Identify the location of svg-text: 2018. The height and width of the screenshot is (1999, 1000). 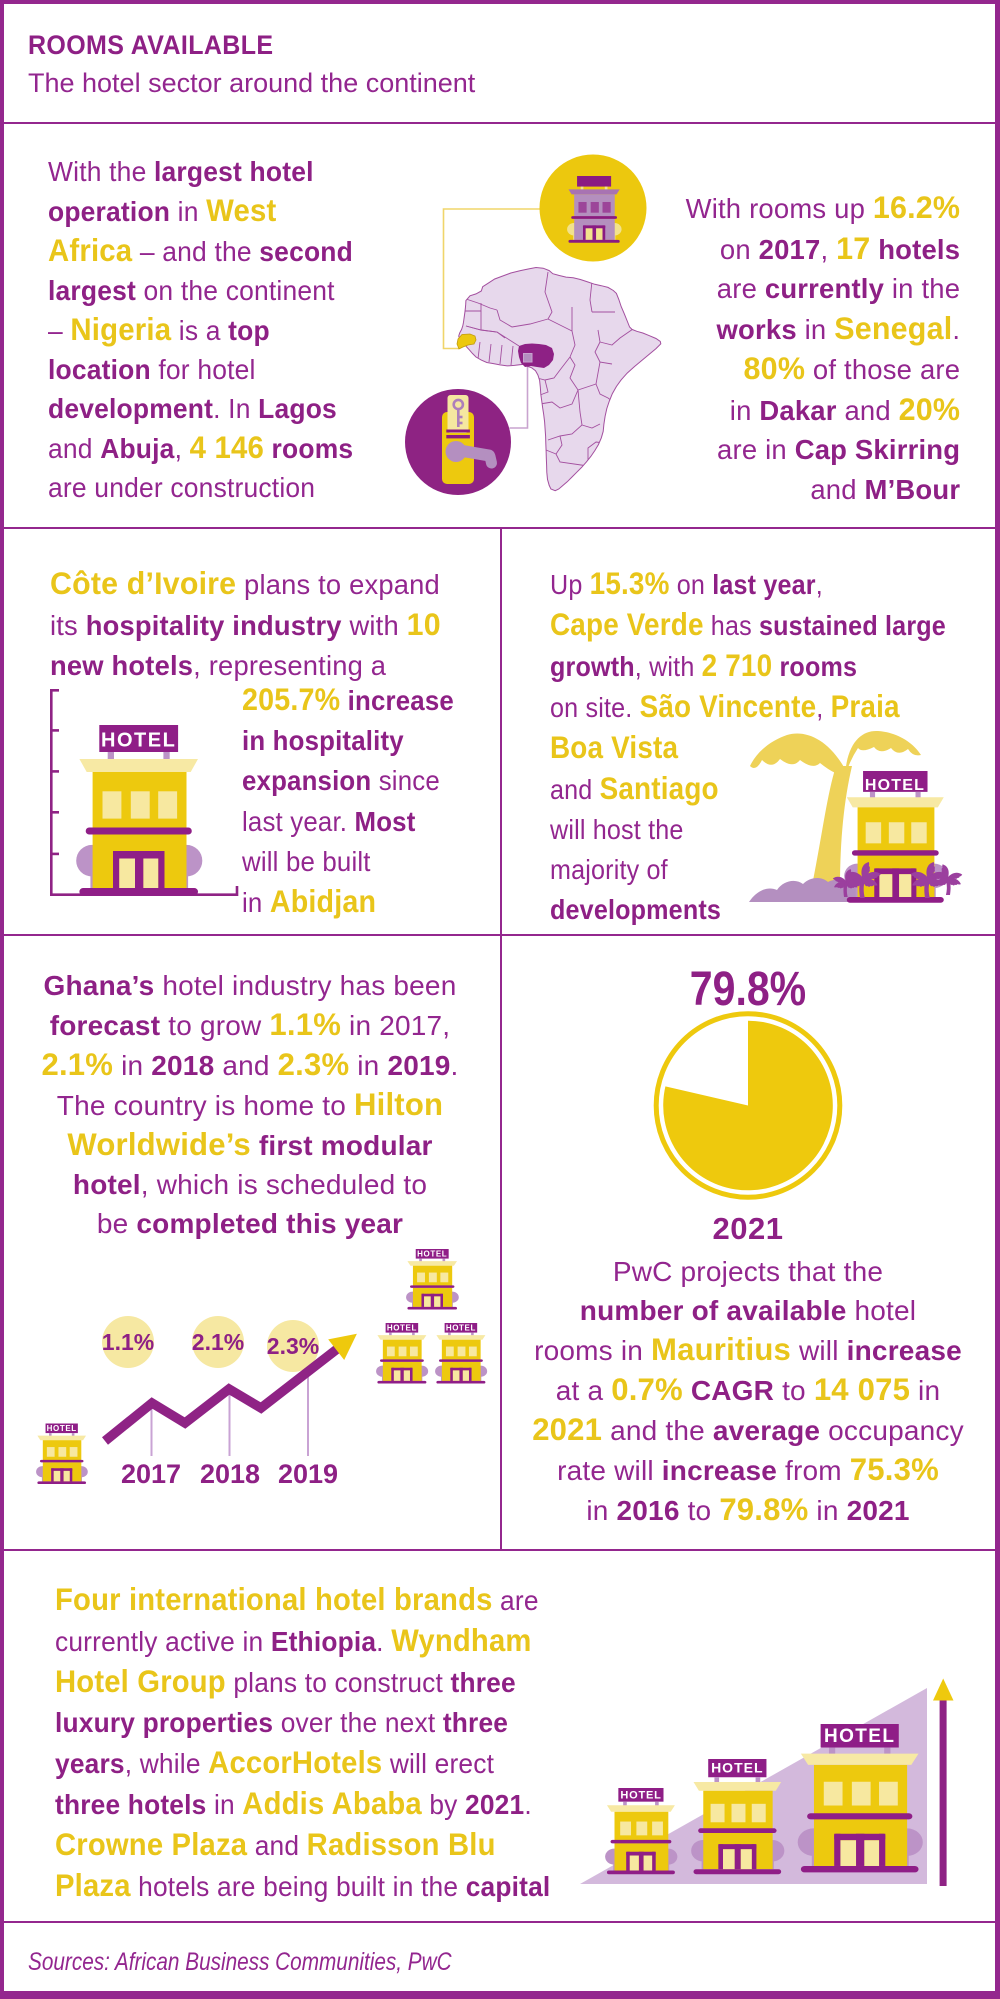
(230, 1474).